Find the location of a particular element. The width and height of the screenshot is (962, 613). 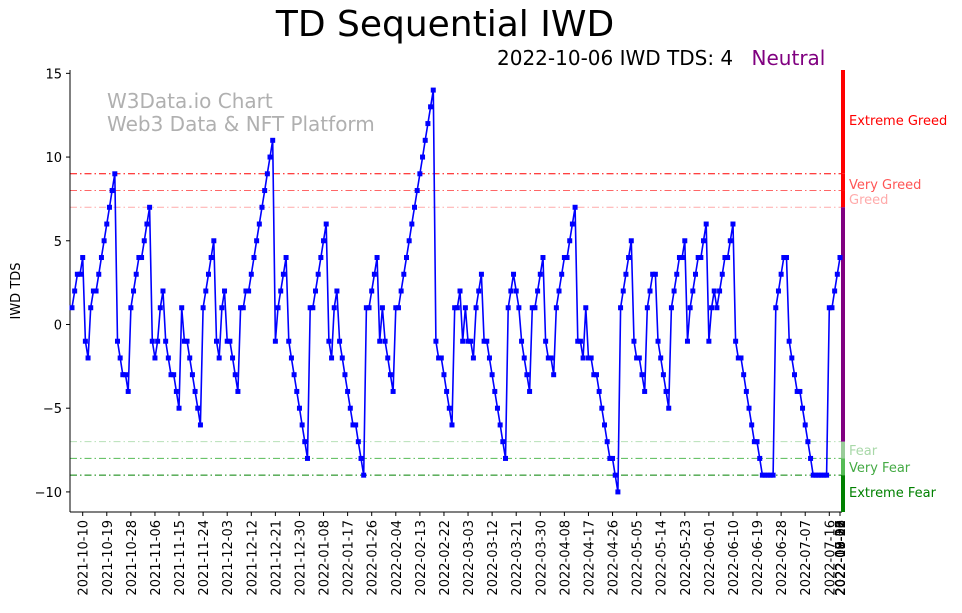

x-tick-label: 2022-09-08 is located at coordinates (841, 558).